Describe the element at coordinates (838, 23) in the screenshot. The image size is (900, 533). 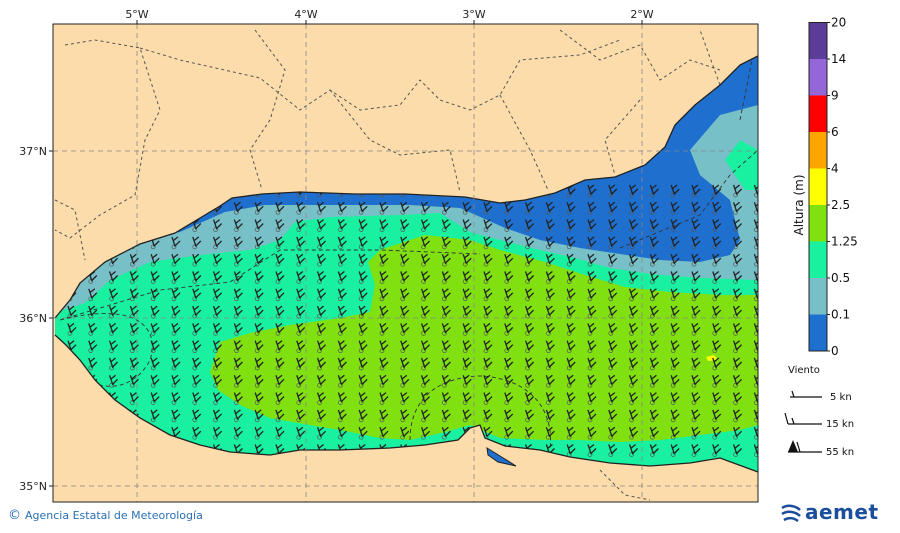
I see `colorbar-level-label: 20` at that location.